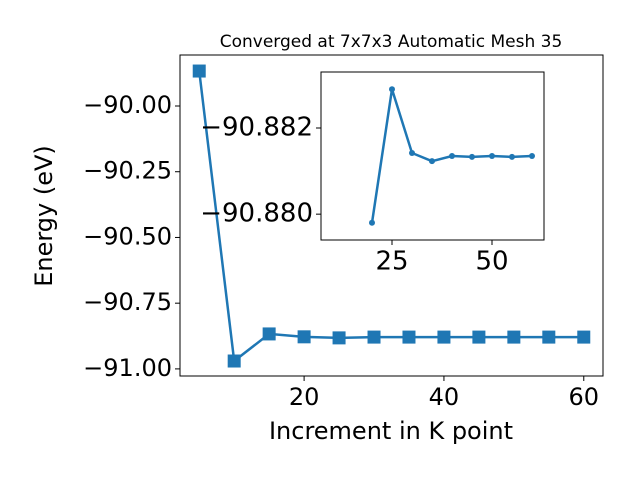 This screenshot has height=480, width=640. What do you see at coordinates (256, 128) in the screenshot?
I see `y-tick-label: −90.882` at bounding box center [256, 128].